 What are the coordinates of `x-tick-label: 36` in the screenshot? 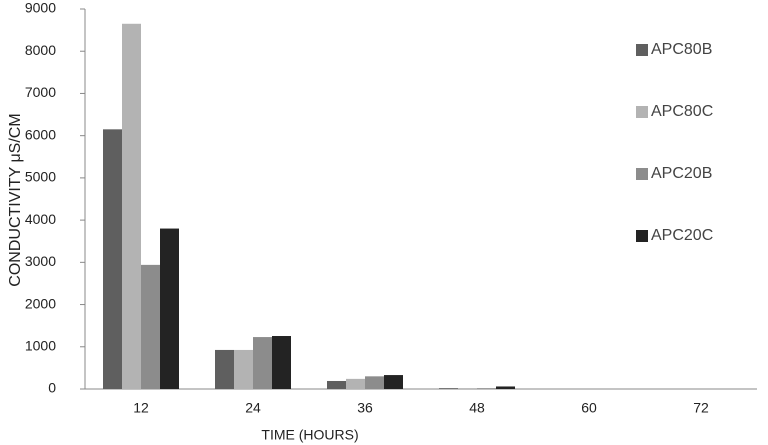 It's located at (365, 408).